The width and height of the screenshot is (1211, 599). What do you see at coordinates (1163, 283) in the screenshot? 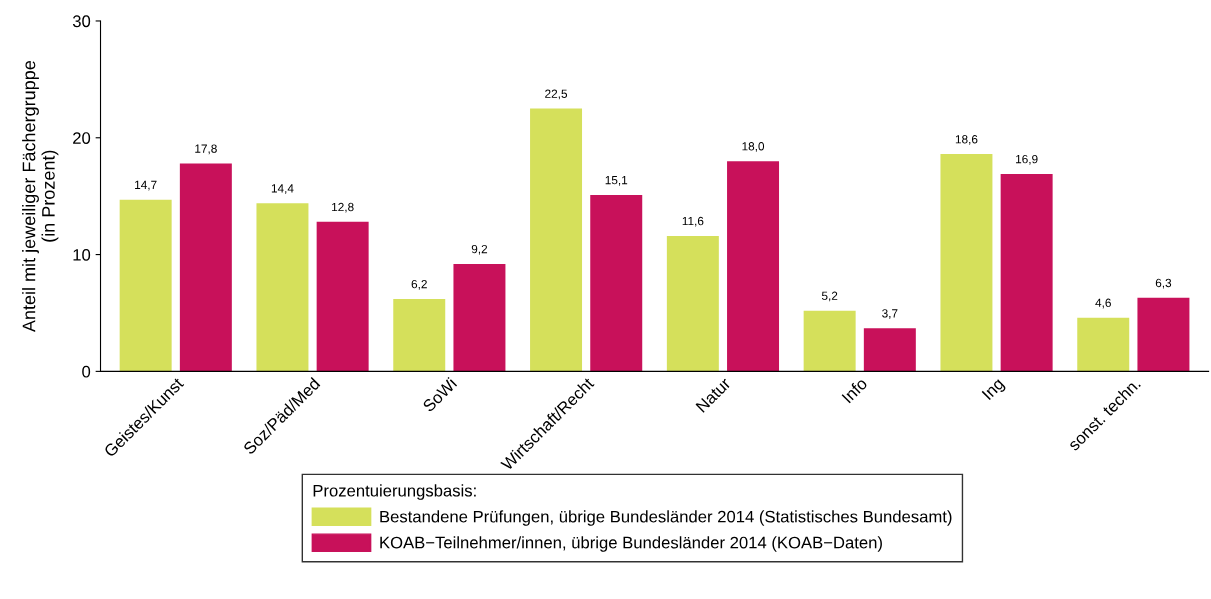
I see `data-label: 6,3` at bounding box center [1163, 283].